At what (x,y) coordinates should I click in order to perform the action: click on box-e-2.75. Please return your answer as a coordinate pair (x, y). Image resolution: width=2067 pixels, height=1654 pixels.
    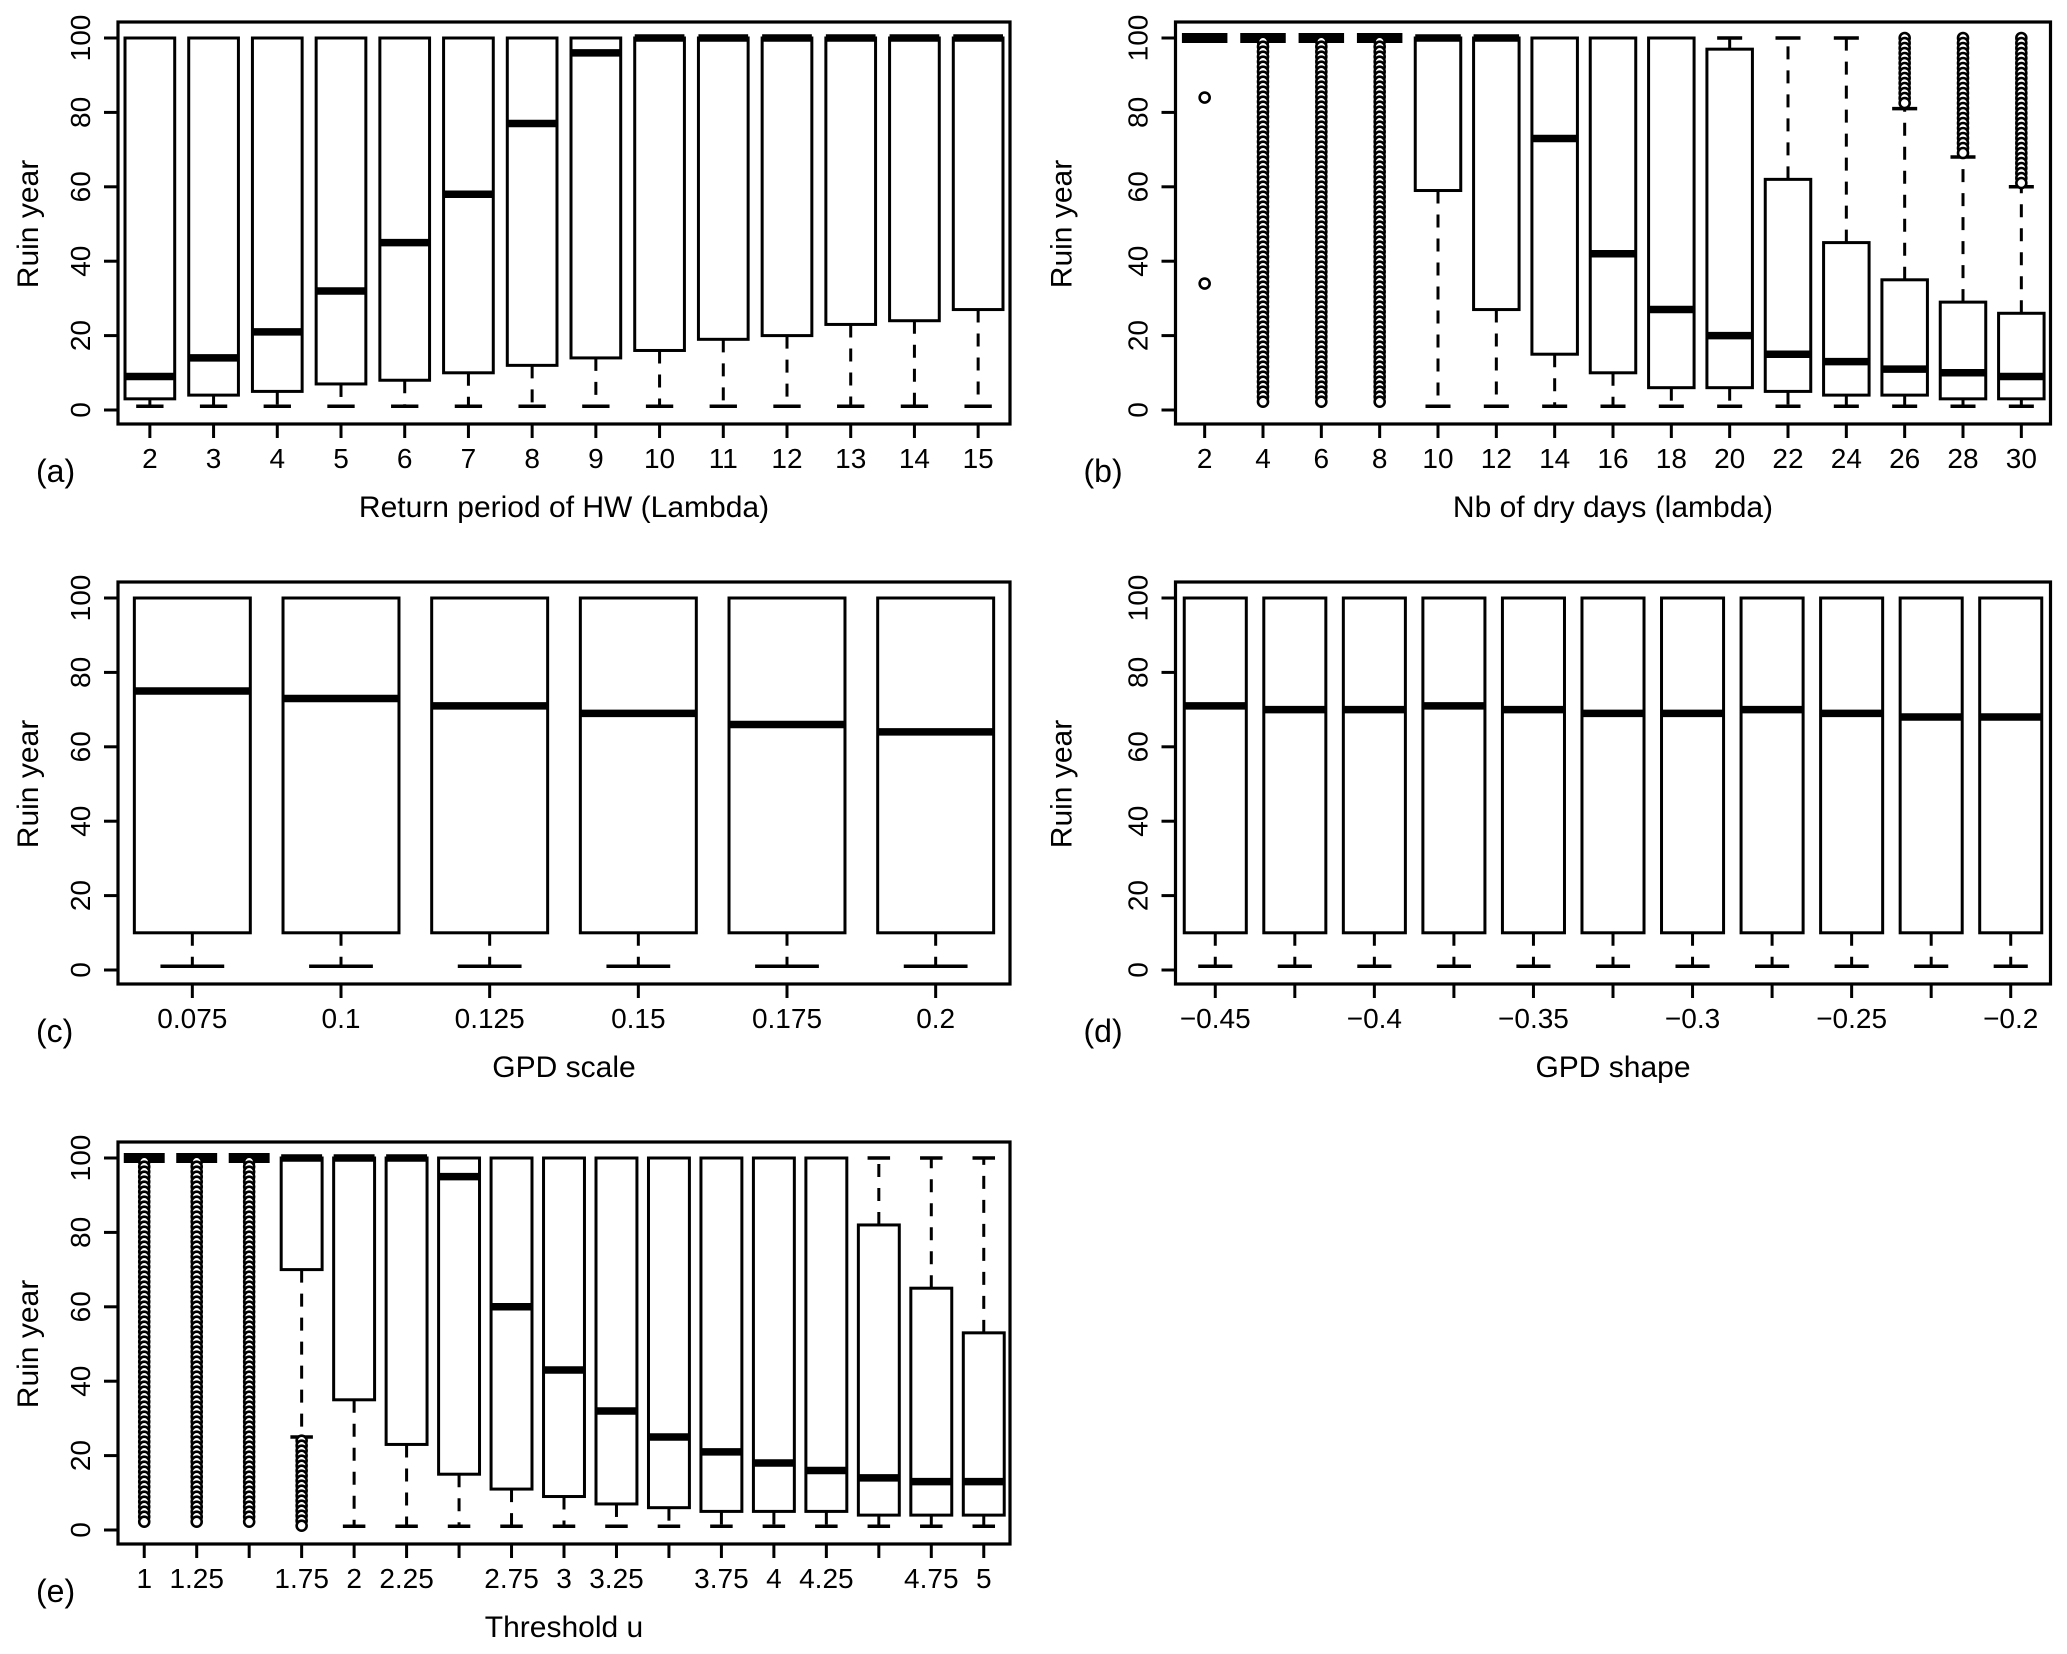
    Looking at the image, I should click on (511, 1342).